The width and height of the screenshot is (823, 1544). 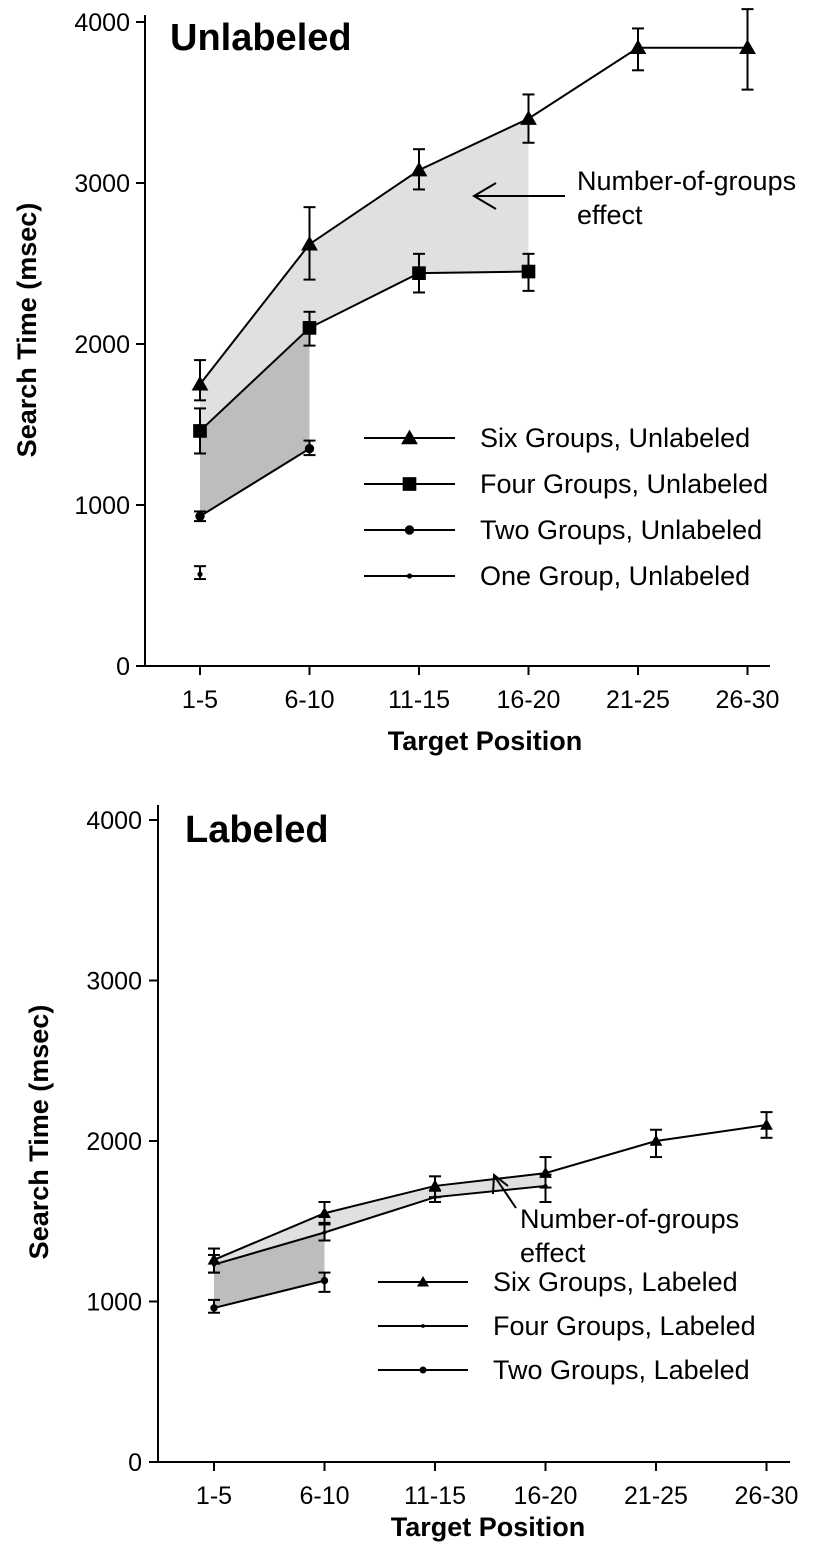 I want to click on legend-item: Six Groups, Labeled, so click(x=558, y=1282).